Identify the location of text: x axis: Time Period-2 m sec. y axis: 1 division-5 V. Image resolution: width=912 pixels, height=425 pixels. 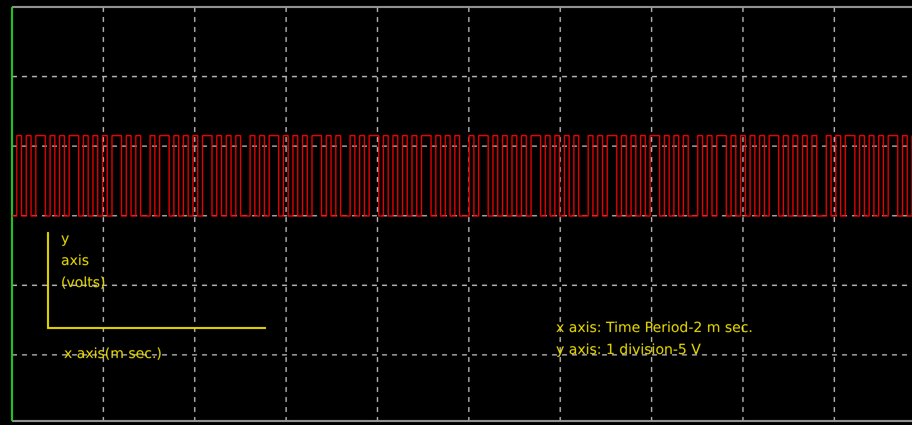
(654, 339).